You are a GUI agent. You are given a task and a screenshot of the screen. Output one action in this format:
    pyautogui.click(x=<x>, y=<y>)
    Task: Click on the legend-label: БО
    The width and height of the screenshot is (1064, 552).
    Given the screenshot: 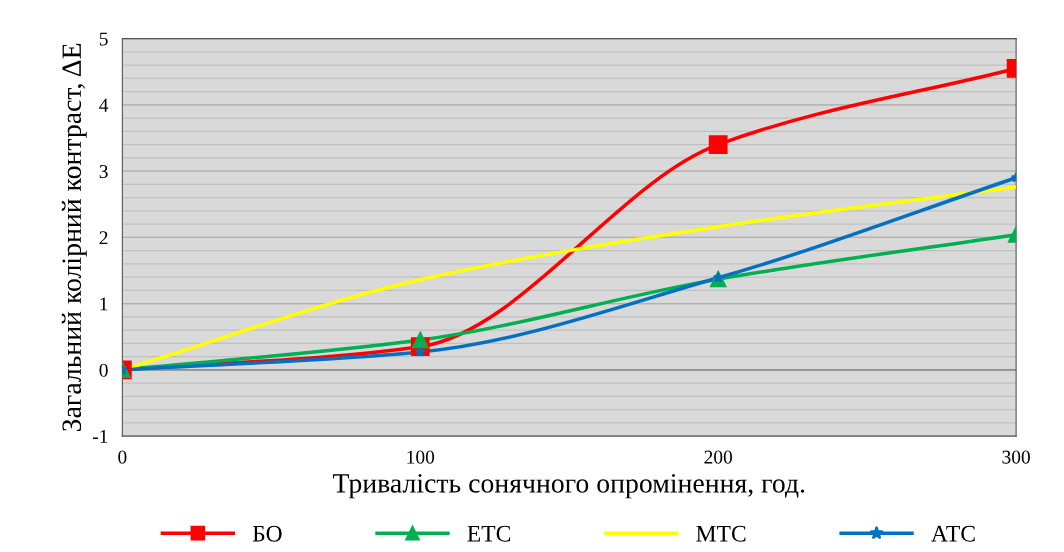 What is the action you would take?
    pyautogui.click(x=267, y=533)
    